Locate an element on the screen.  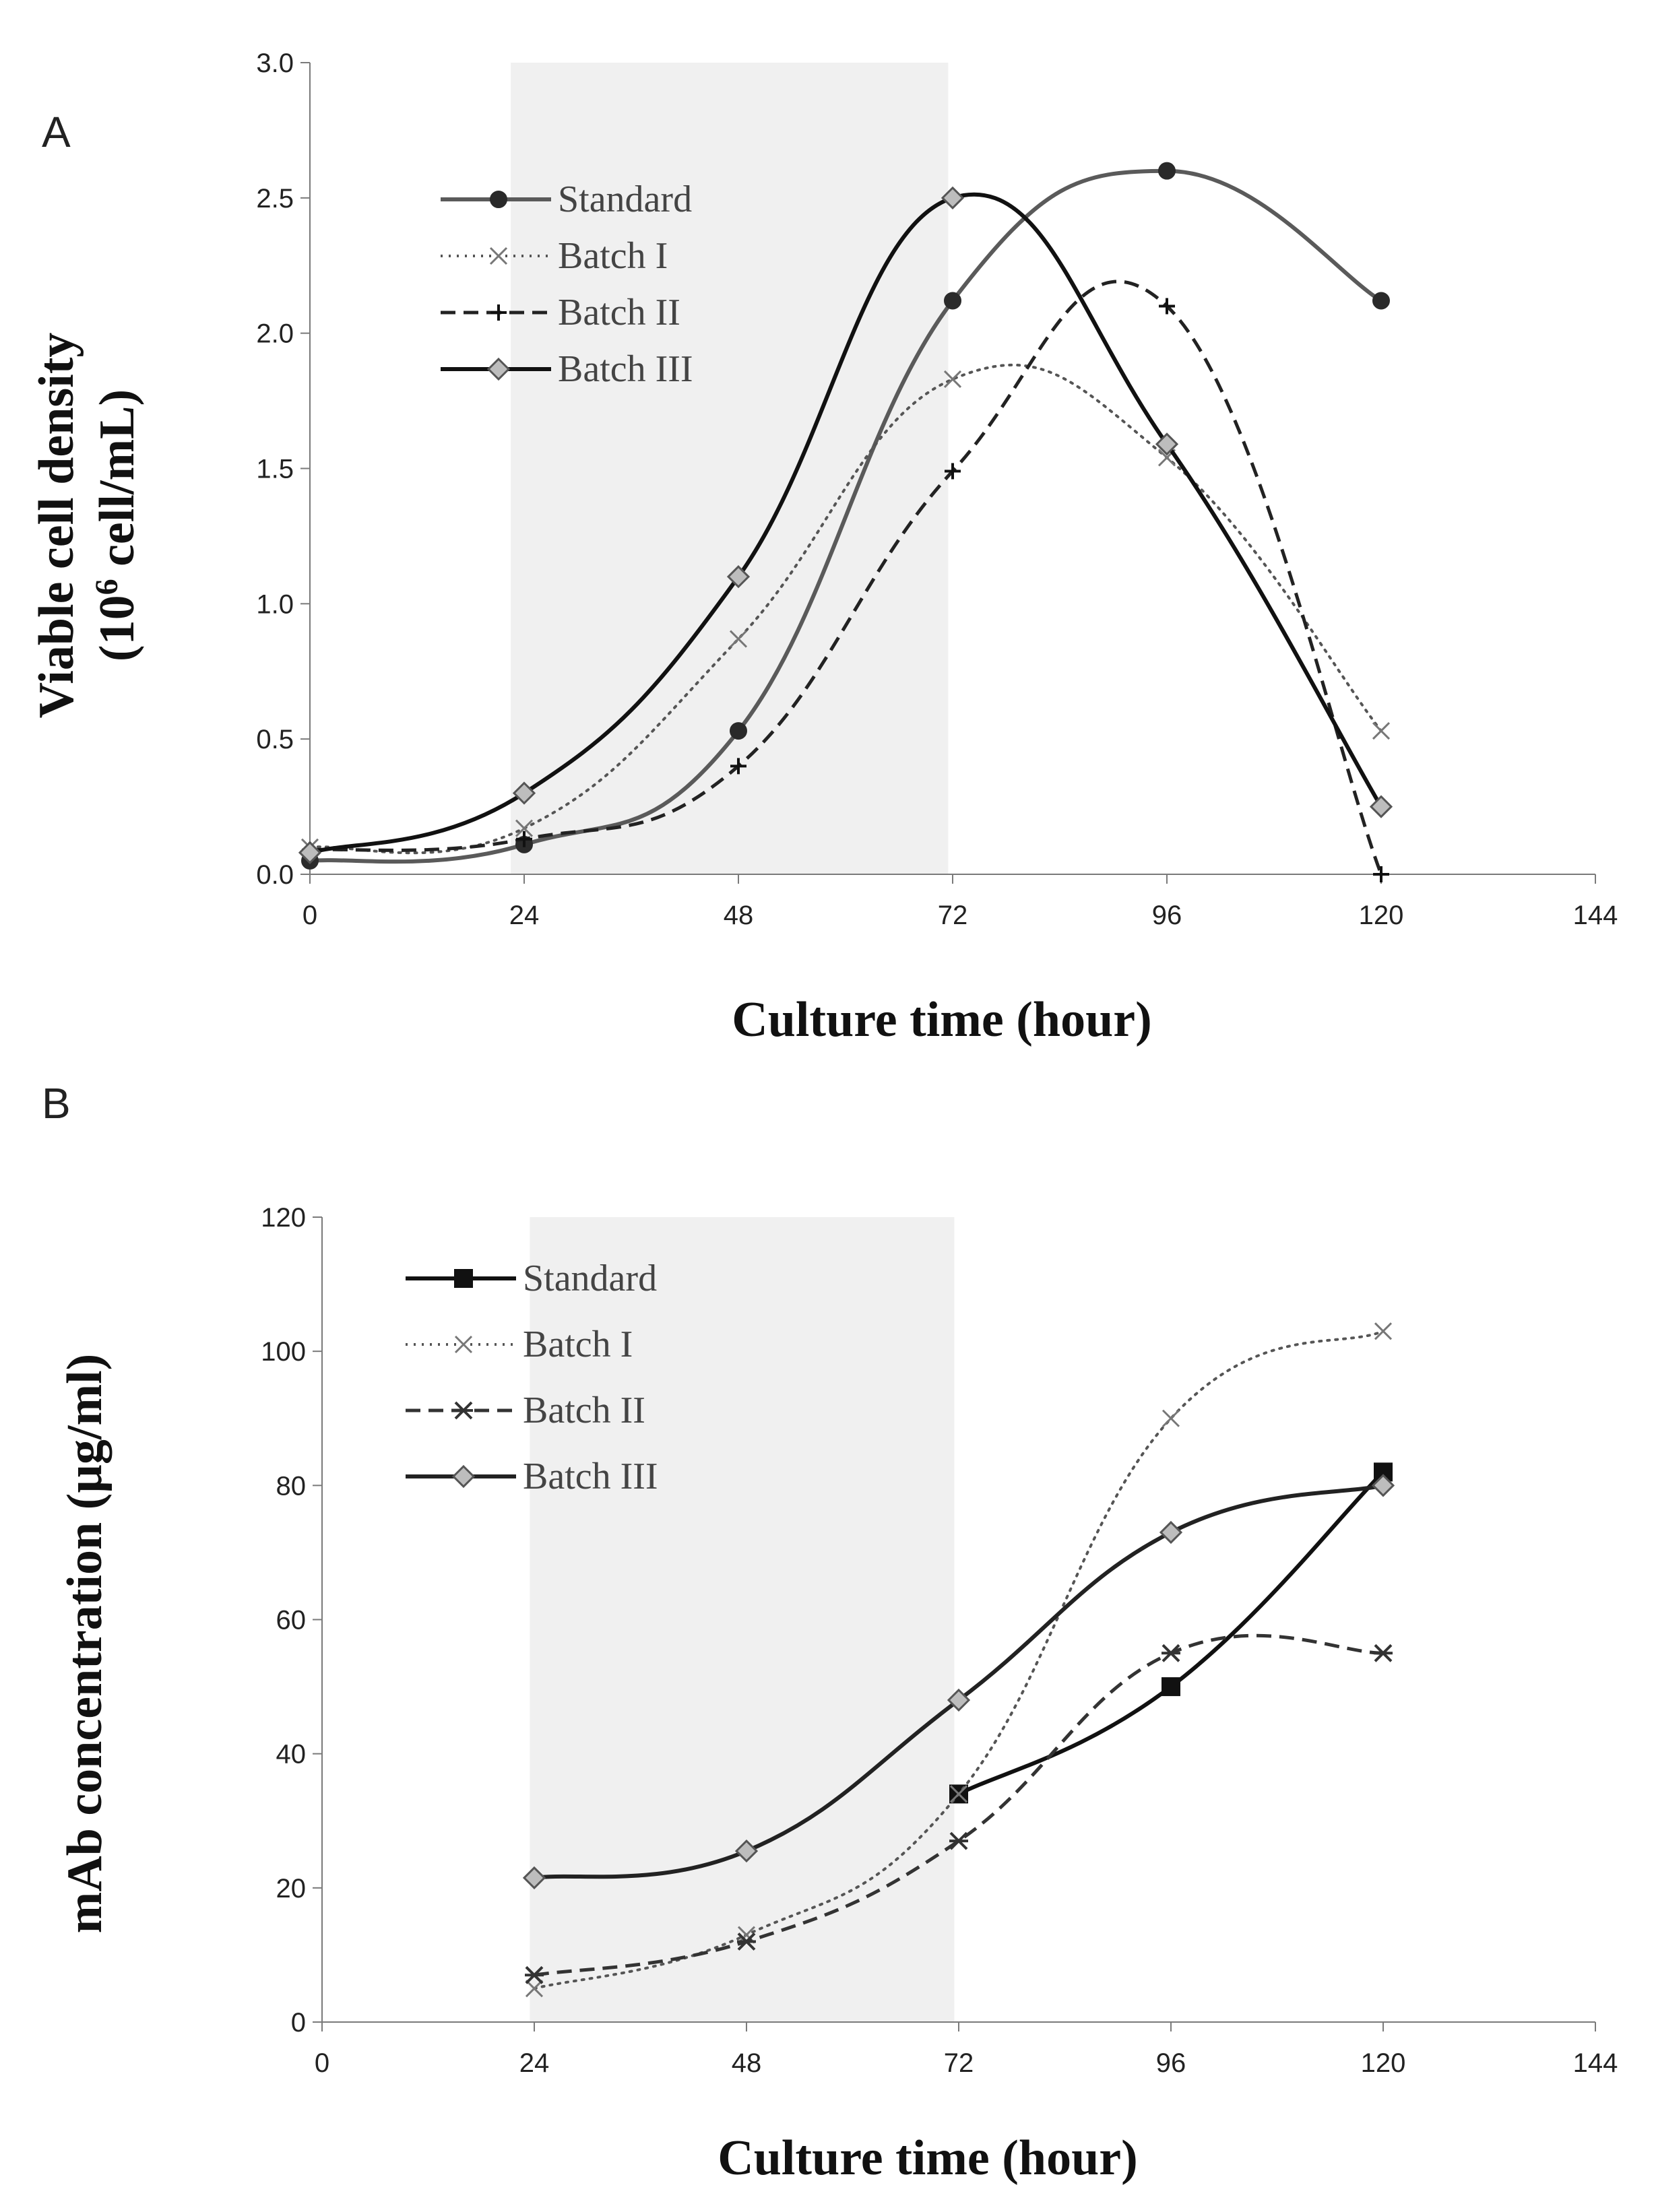
y-tick-label: 2.5 is located at coordinates (275, 199).